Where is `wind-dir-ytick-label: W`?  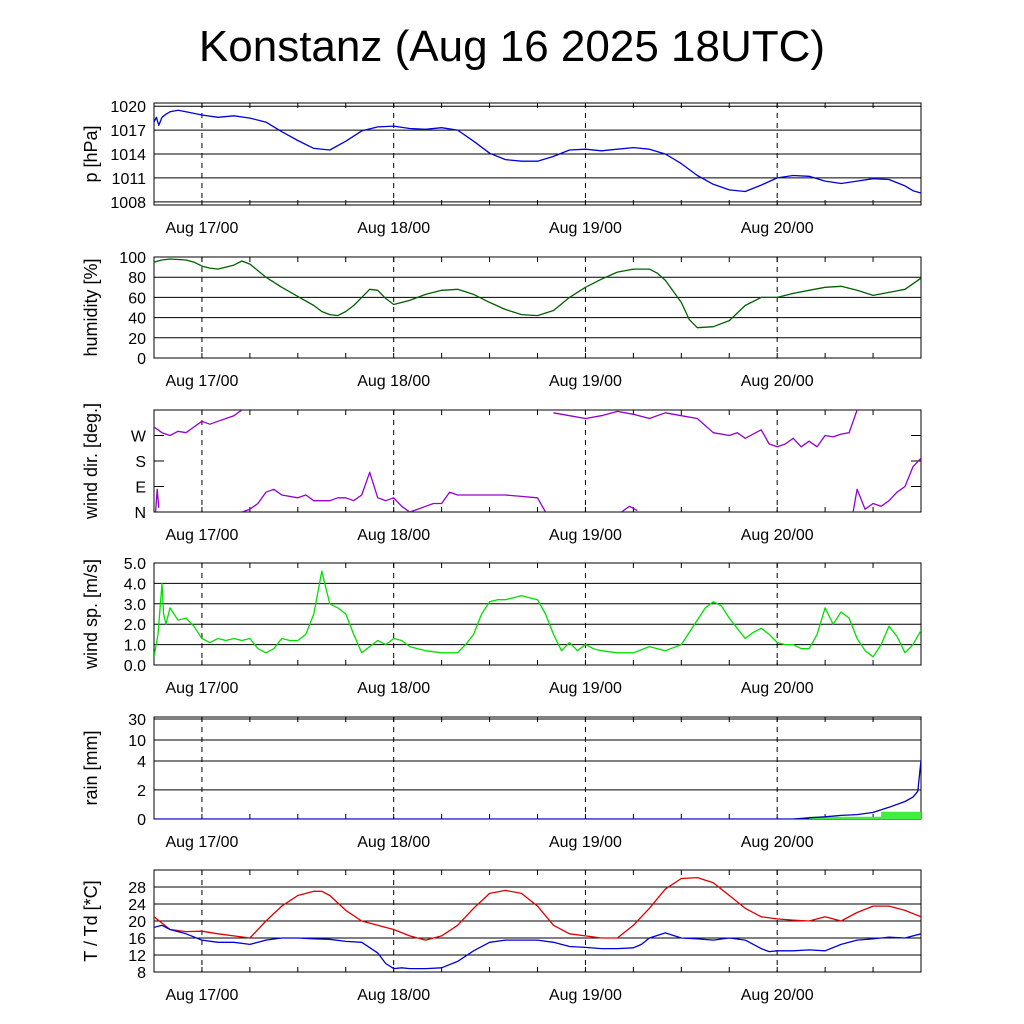 wind-dir-ytick-label: W is located at coordinates (139, 437).